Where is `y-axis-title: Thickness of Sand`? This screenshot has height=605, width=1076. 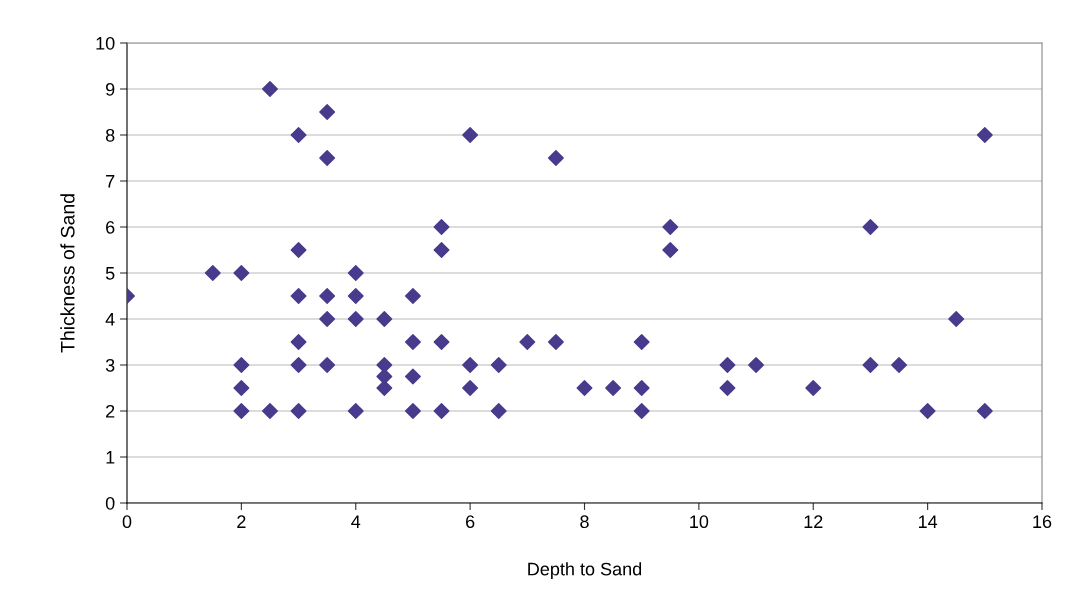
y-axis-title: Thickness of Sand is located at coordinates (67, 273).